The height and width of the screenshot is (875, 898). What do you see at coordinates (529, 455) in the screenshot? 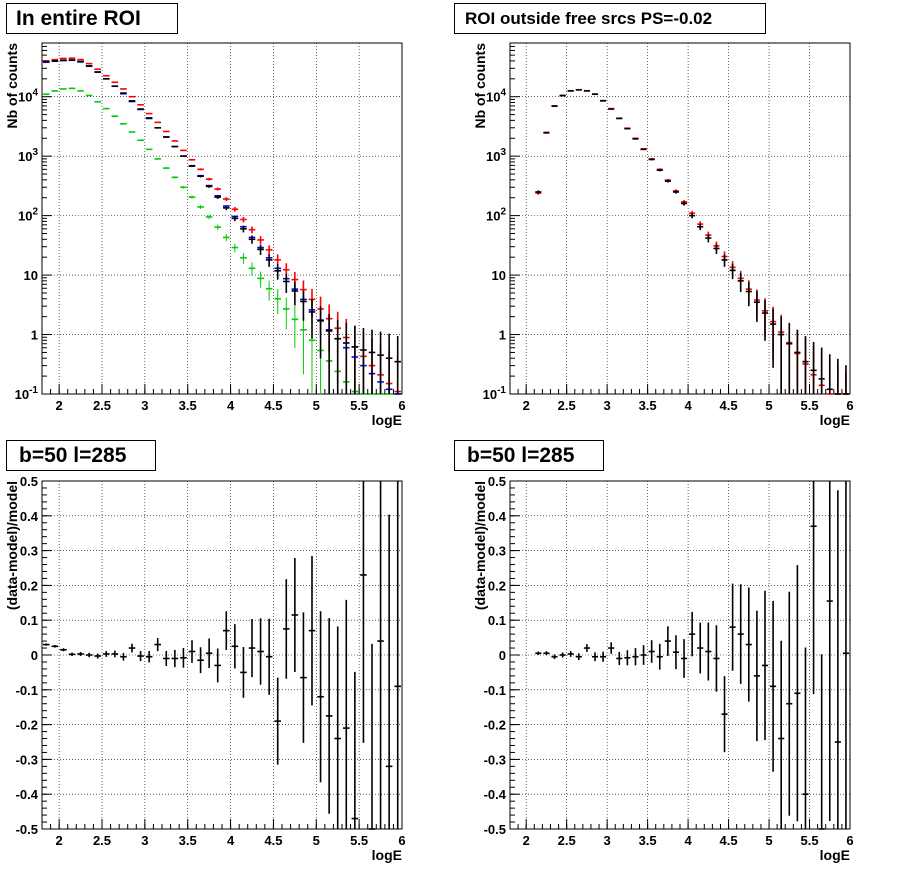
I see `panel-title-4: b=50 l=285` at bounding box center [529, 455].